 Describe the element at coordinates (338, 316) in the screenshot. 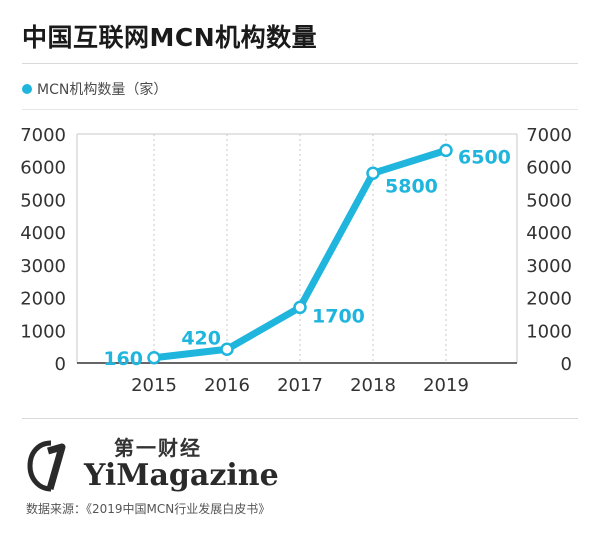

I see `data-label: 1700` at that location.